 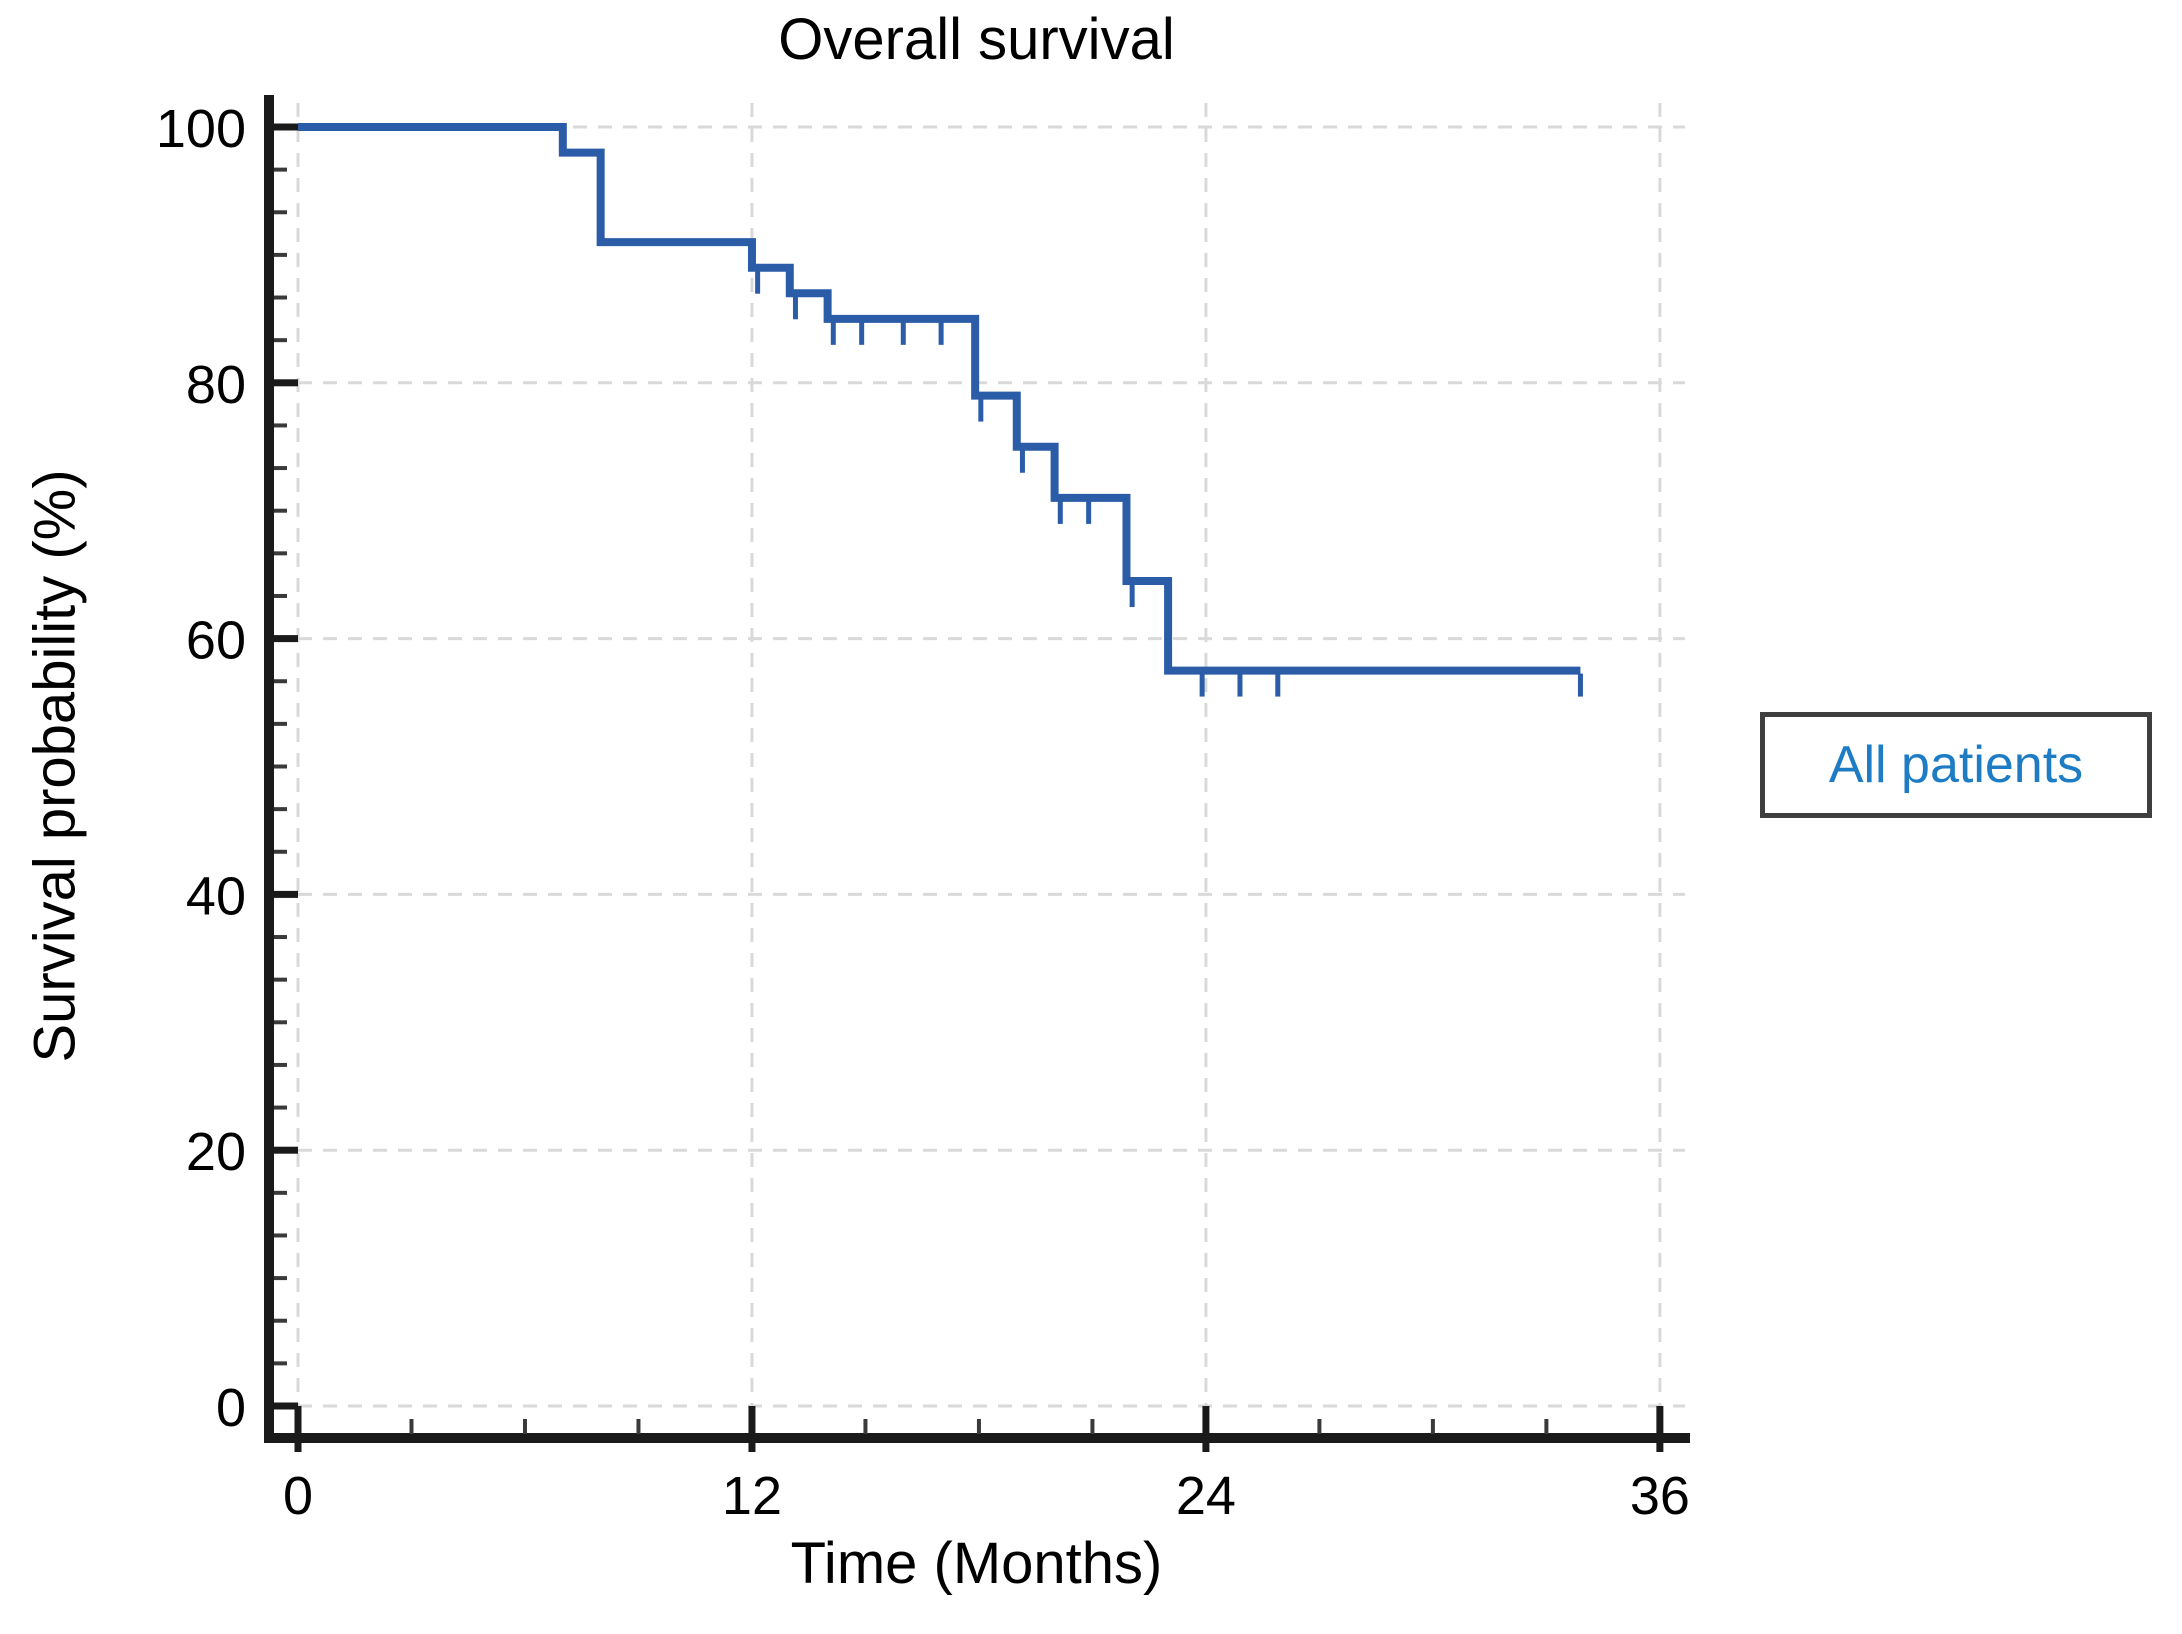 What do you see at coordinates (216, 896) in the screenshot?
I see `y-tick-label: 40` at bounding box center [216, 896].